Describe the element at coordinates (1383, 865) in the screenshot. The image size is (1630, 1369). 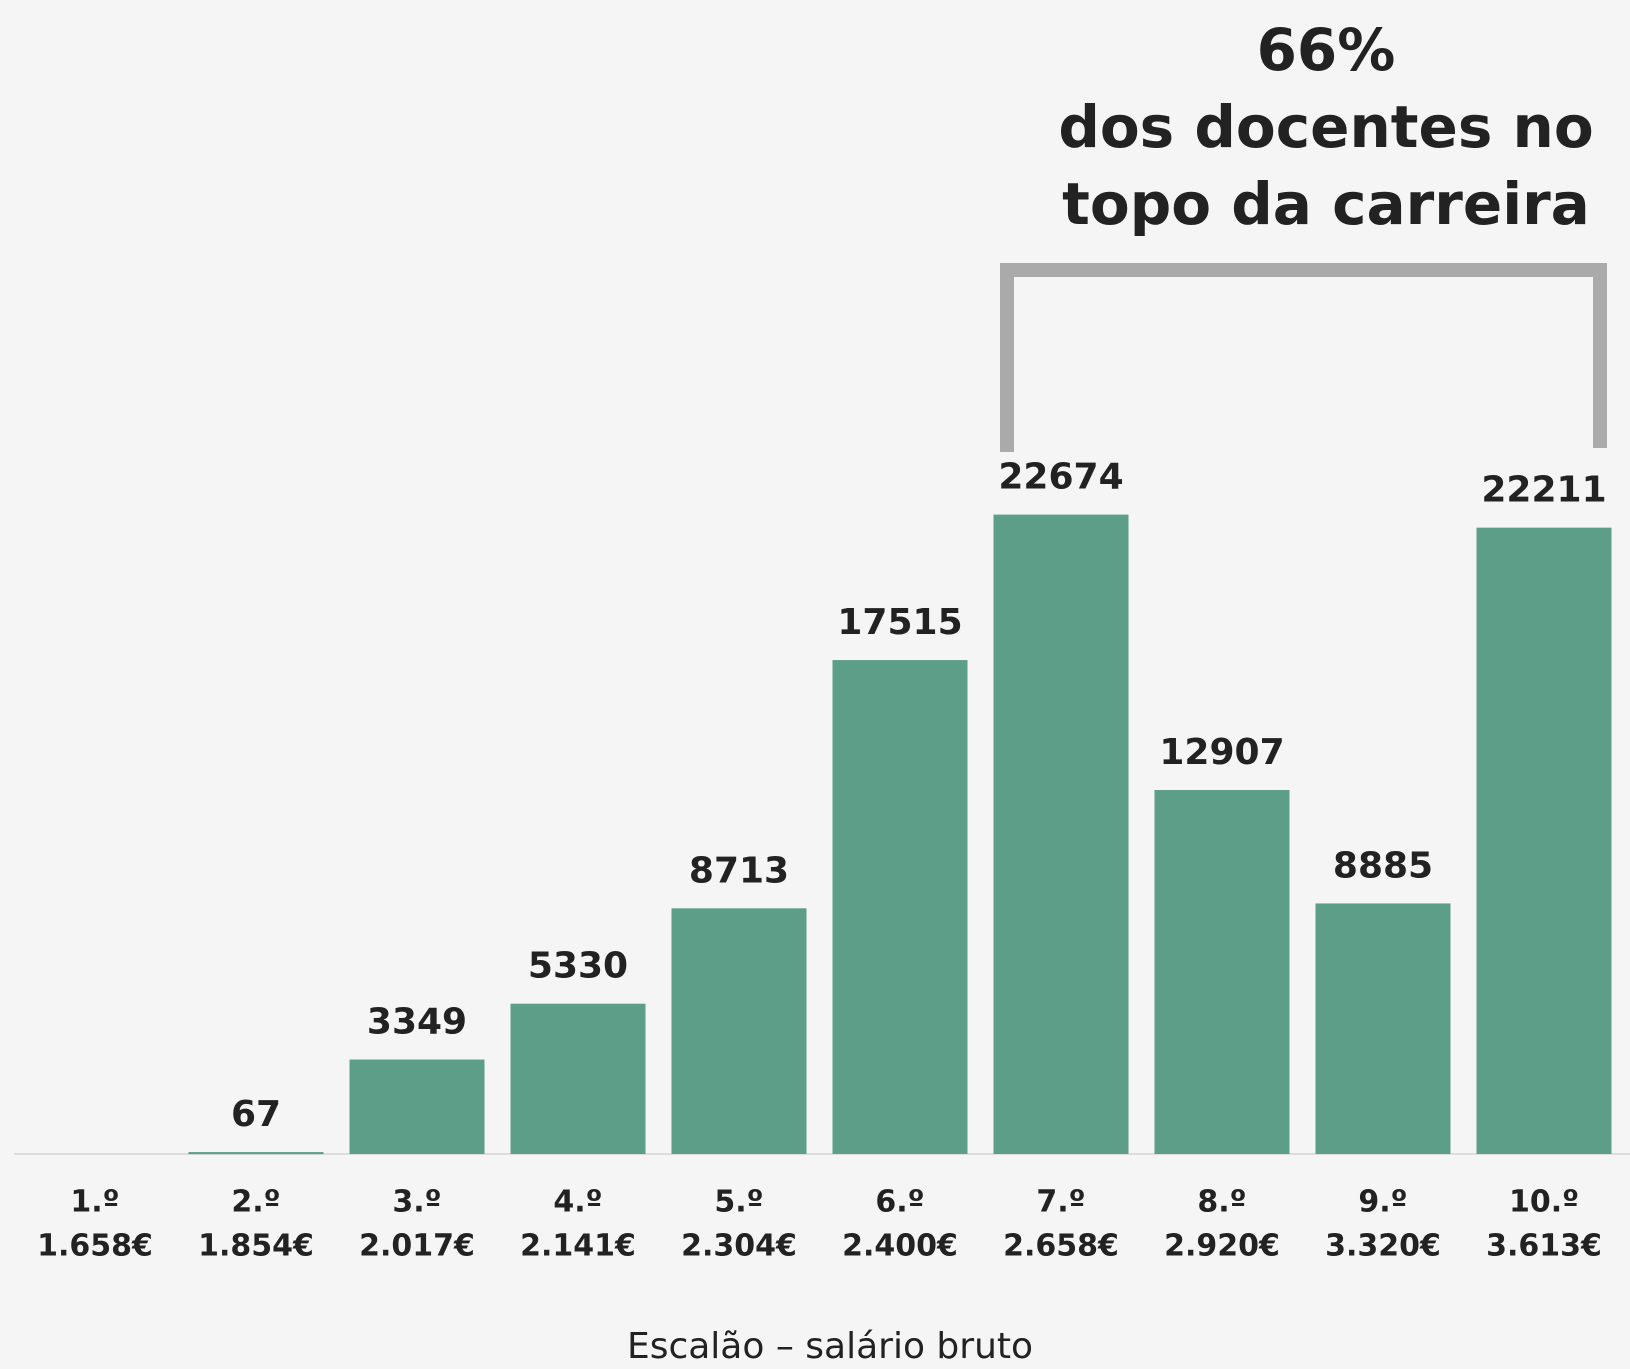
I see `value-label: 8885` at that location.